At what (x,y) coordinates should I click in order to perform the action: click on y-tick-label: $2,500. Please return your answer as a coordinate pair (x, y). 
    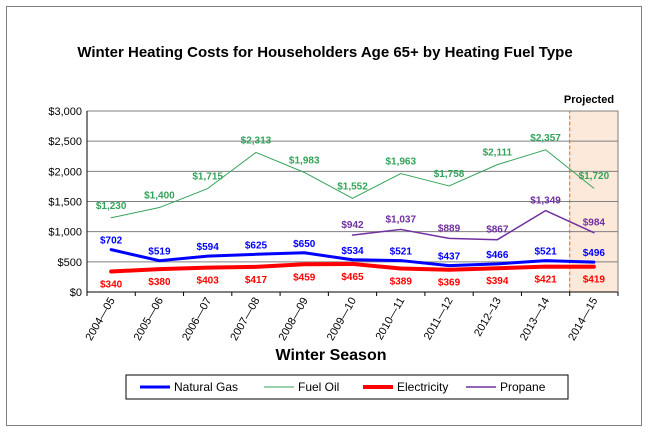
    Looking at the image, I should click on (65, 142).